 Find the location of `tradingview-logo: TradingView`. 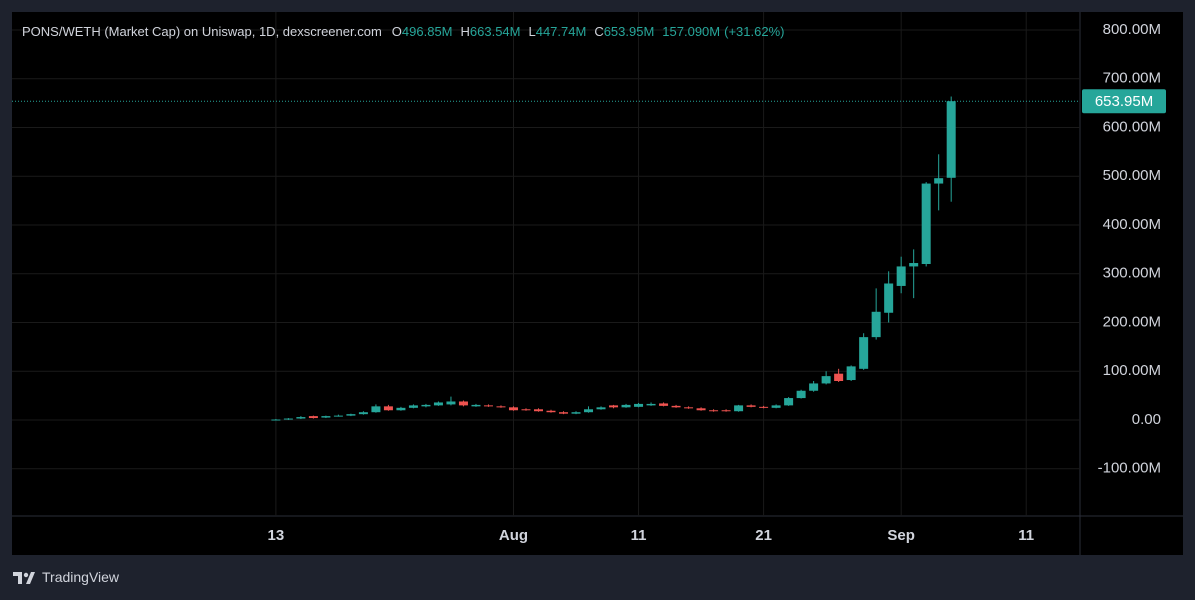

tradingview-logo: TradingView is located at coordinates (66, 577).